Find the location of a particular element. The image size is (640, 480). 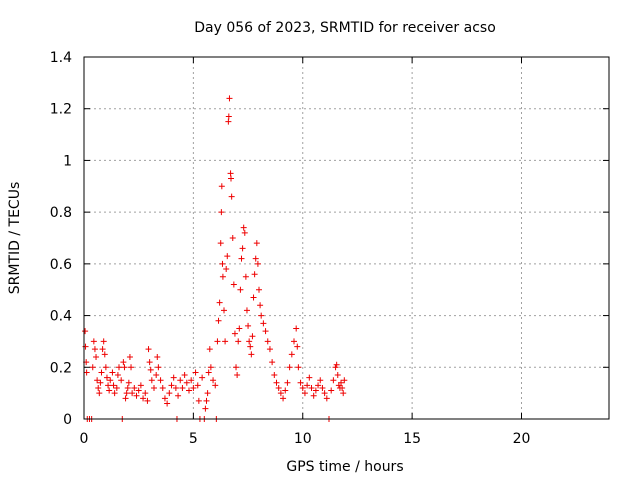

y-tick-label: 1.4 is located at coordinates (61, 58).